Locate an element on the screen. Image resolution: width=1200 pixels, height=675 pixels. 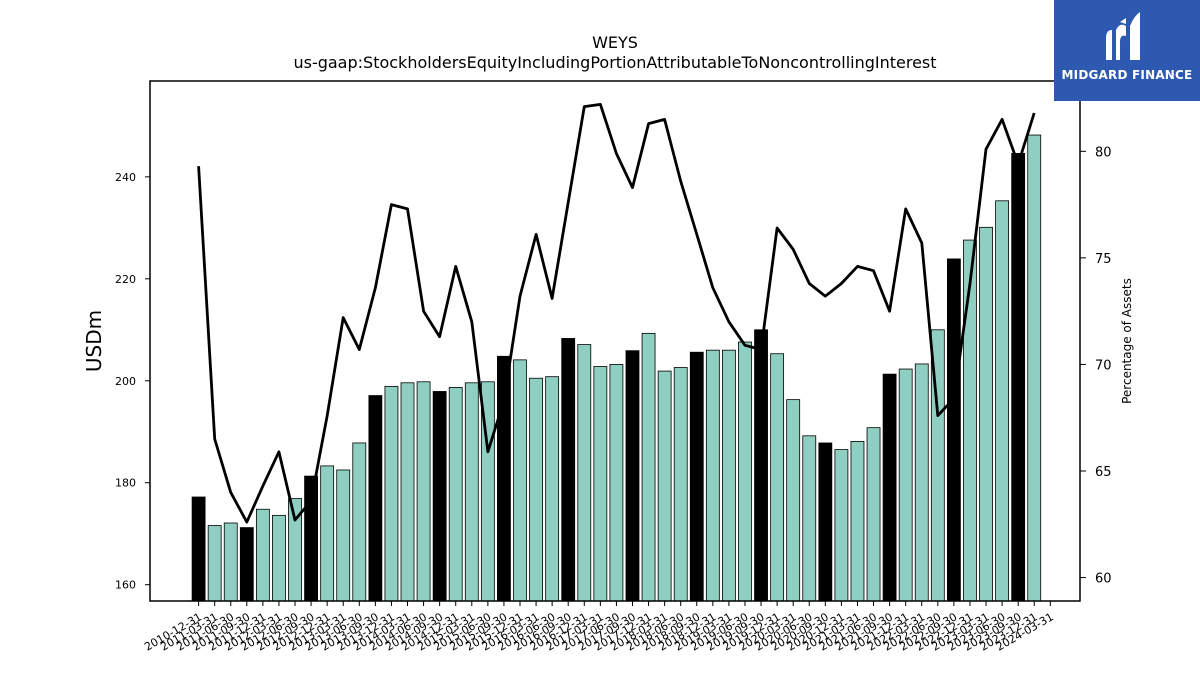
right-axis: 60 65 70 75 80 is located at coordinates (1096, 366).